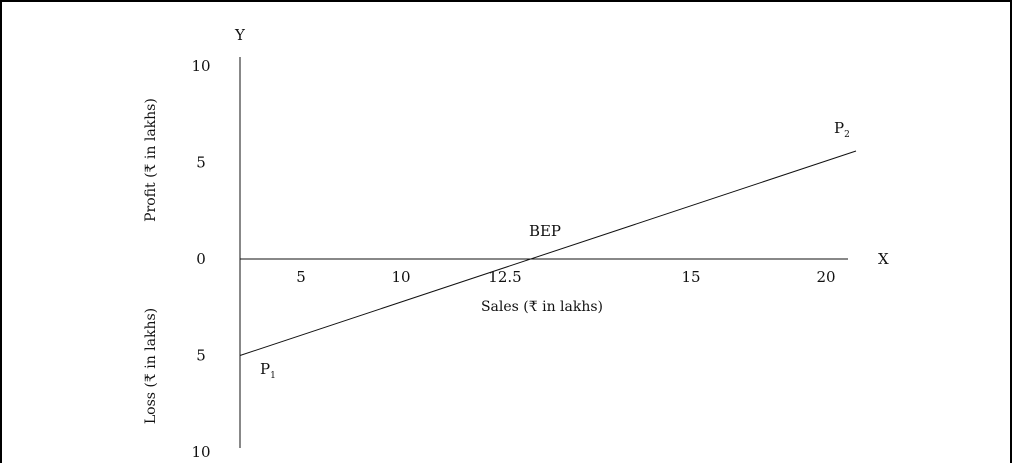 This screenshot has height=470, width=1012. Describe the element at coordinates (545, 231) in the screenshot. I see `bep-label: BEP` at that location.